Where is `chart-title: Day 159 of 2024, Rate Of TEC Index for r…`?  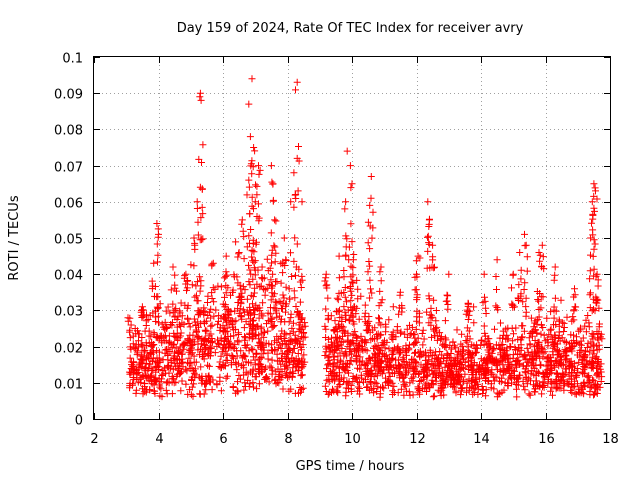
chart-title: Day 159 of 2024, Rate Of TEC Index for r… is located at coordinates (350, 28).